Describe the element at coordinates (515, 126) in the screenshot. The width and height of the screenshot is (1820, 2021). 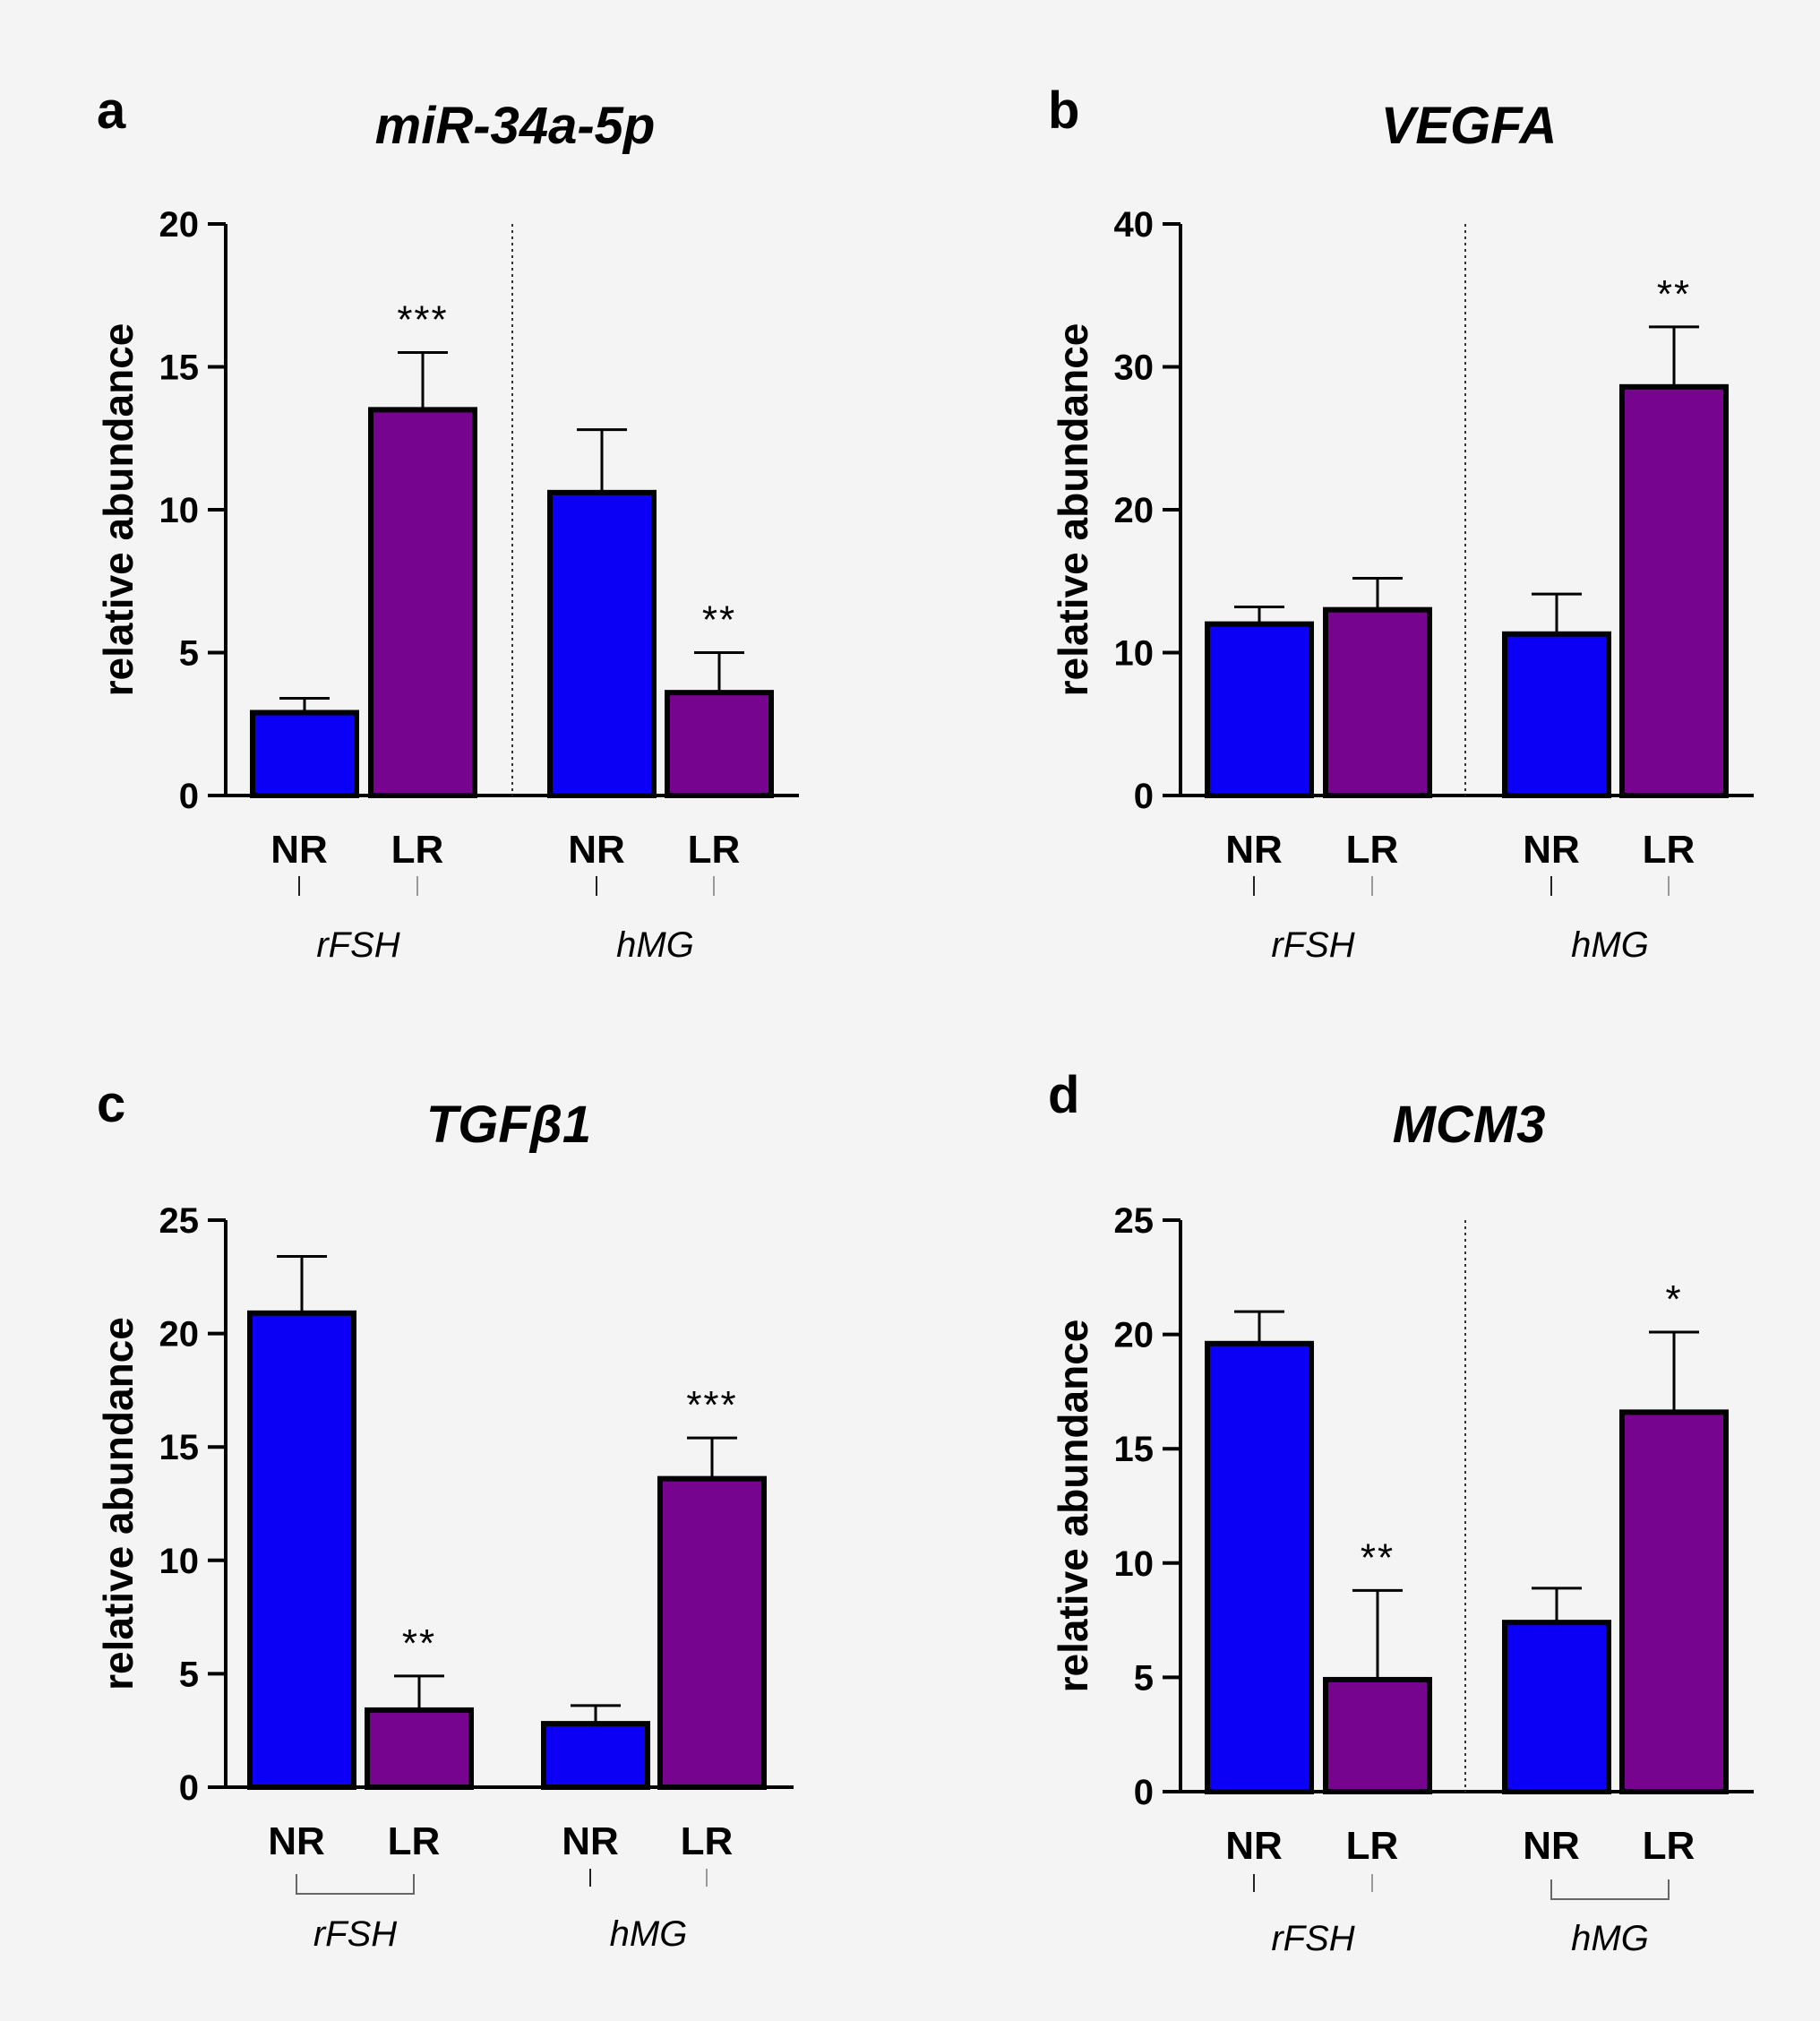
I see `chart-title: miR-34a-5p` at that location.